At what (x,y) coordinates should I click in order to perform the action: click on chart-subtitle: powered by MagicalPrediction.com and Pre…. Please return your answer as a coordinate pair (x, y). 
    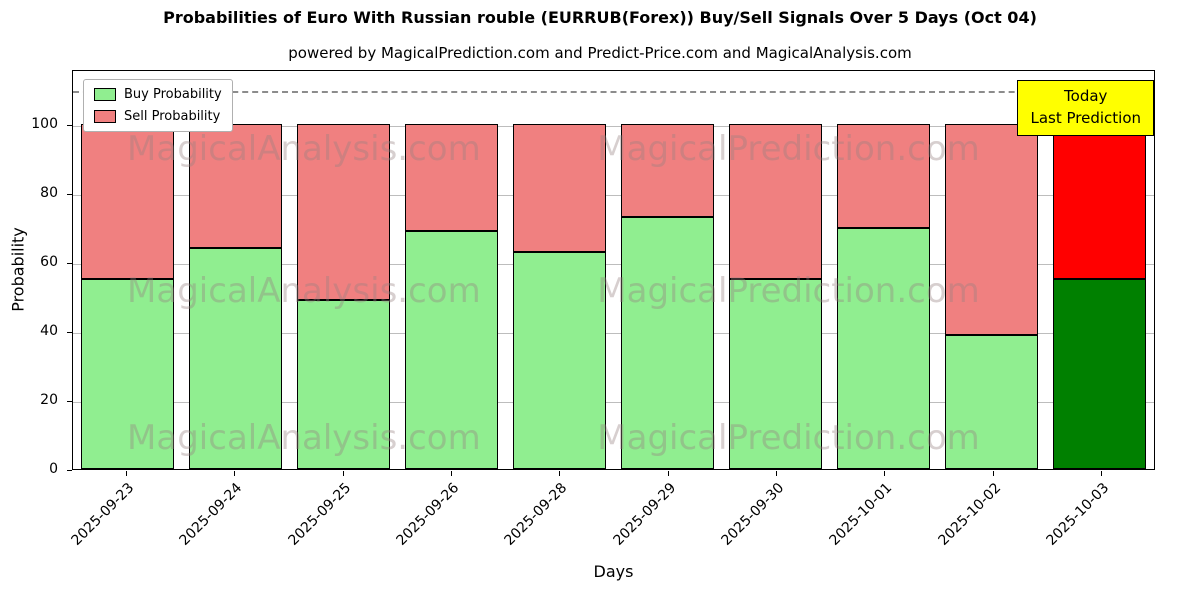
    Looking at the image, I should click on (600, 53).